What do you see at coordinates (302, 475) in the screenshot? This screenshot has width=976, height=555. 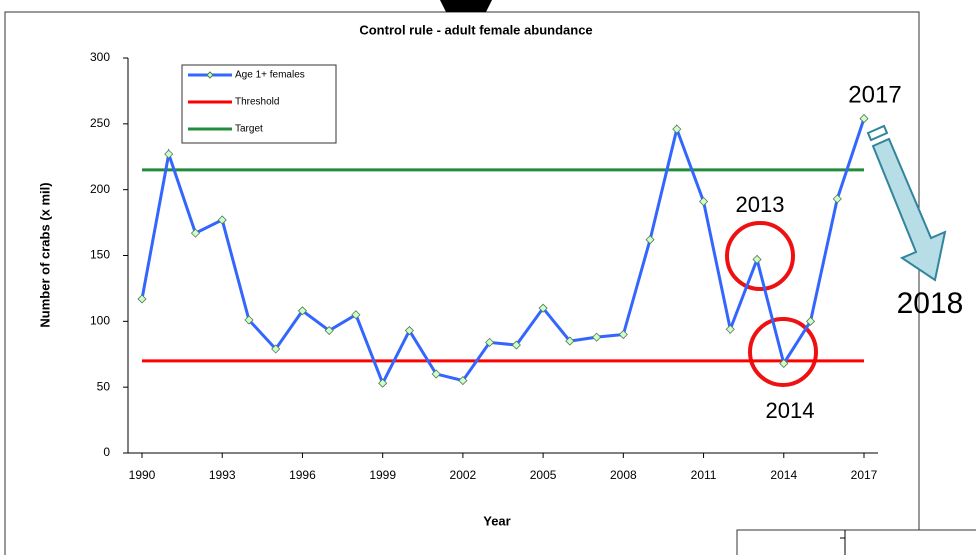 I see `x-tick-label: 1996` at bounding box center [302, 475].